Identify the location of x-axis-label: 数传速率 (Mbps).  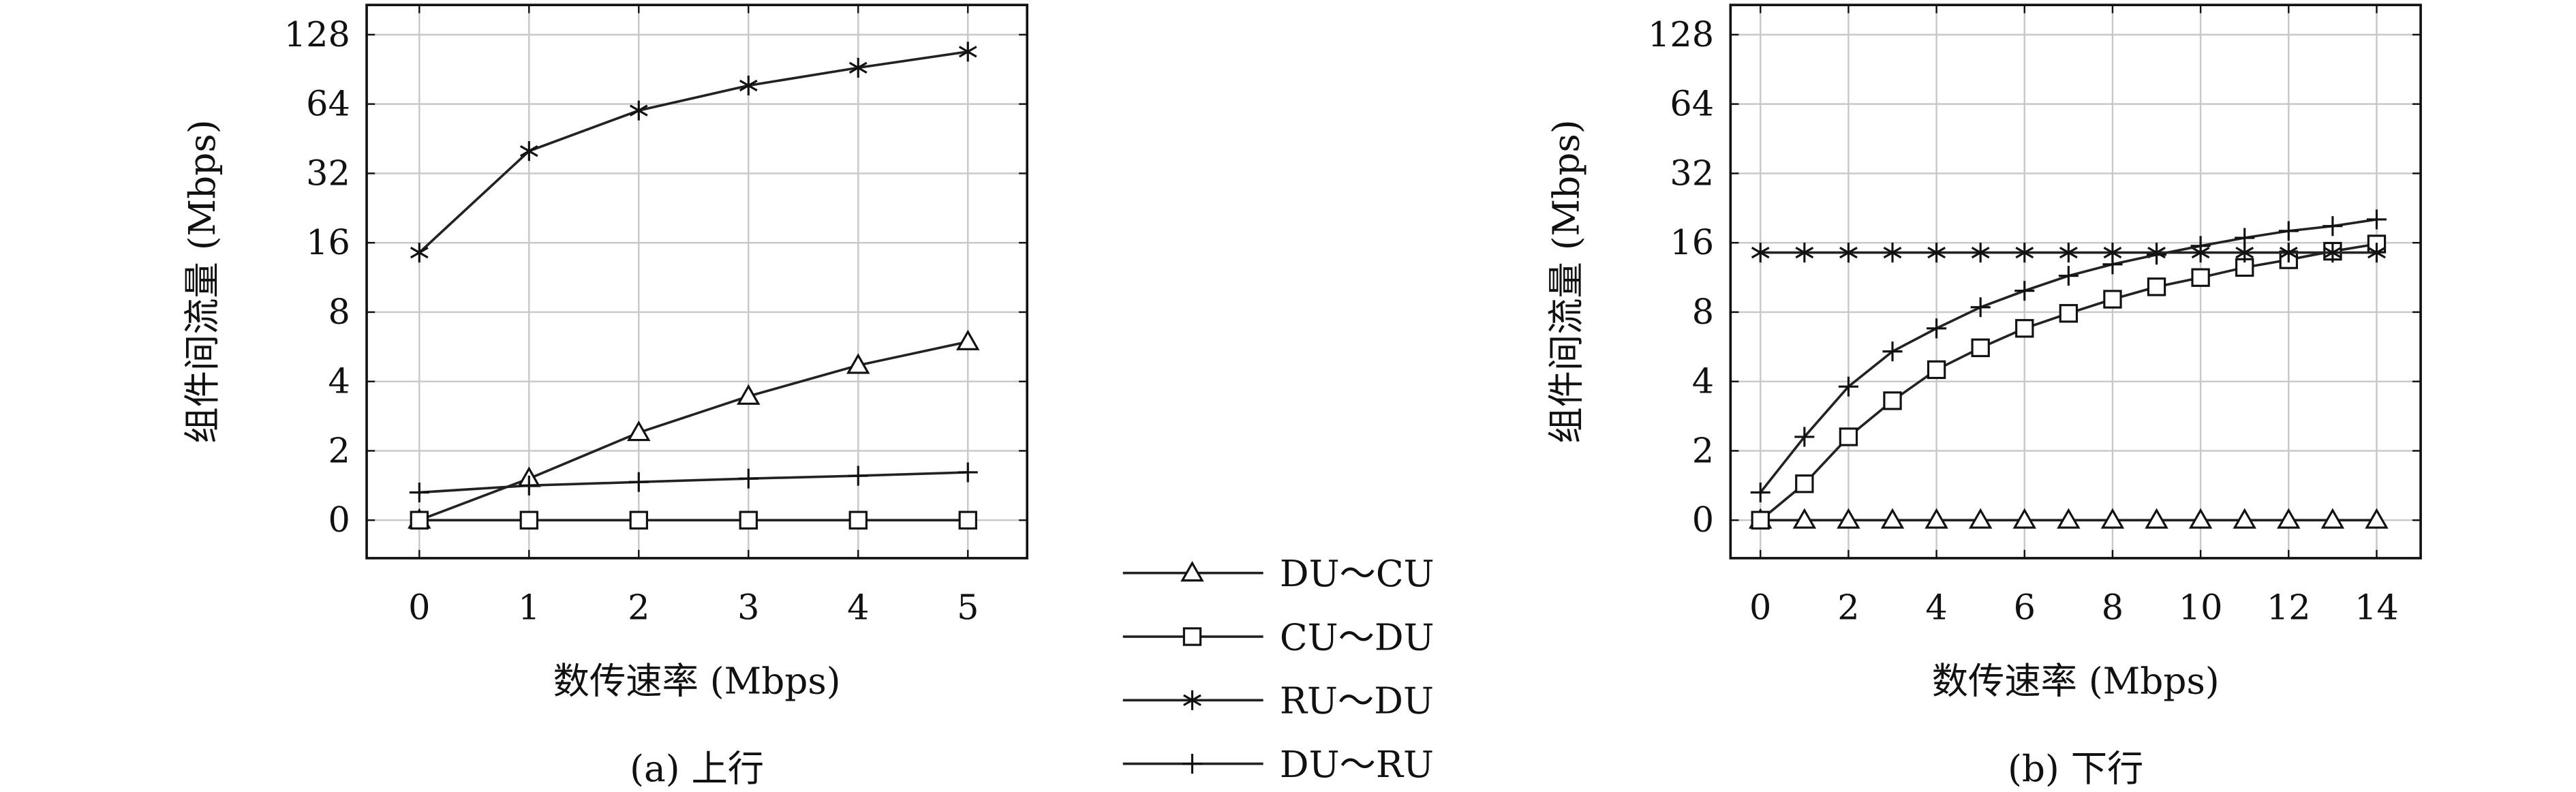
(697, 681).